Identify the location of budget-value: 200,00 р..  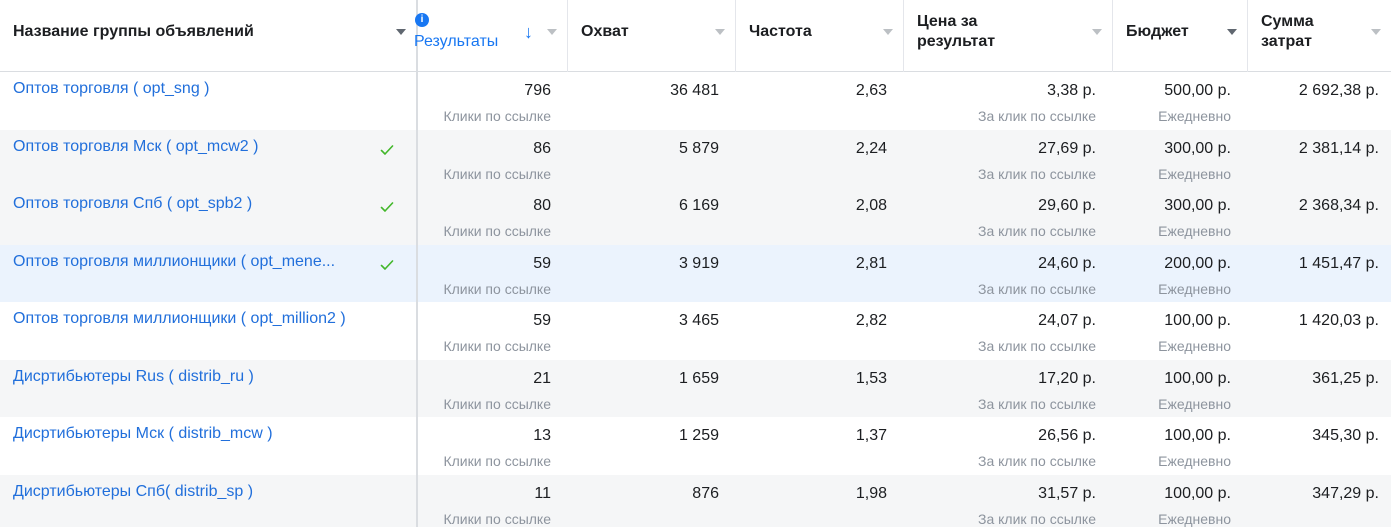
(1197, 263).